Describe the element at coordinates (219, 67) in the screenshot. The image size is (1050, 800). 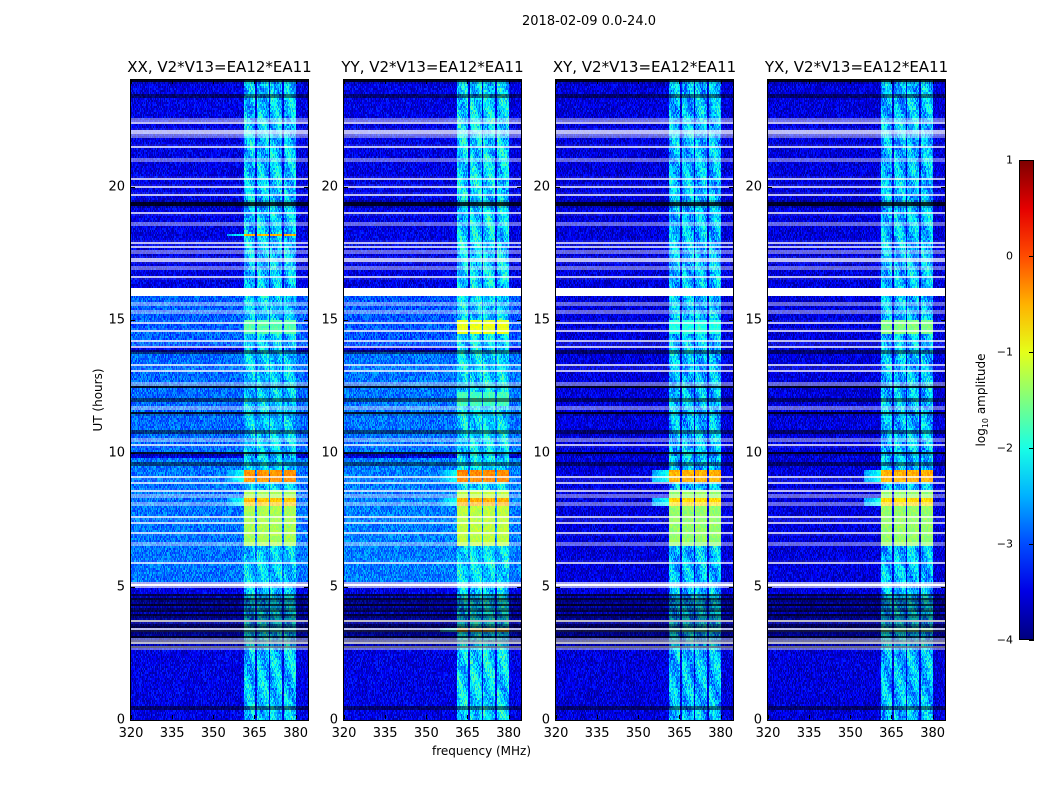
I see `panel-title: XX, V2*V13=EA12*EA11` at that location.